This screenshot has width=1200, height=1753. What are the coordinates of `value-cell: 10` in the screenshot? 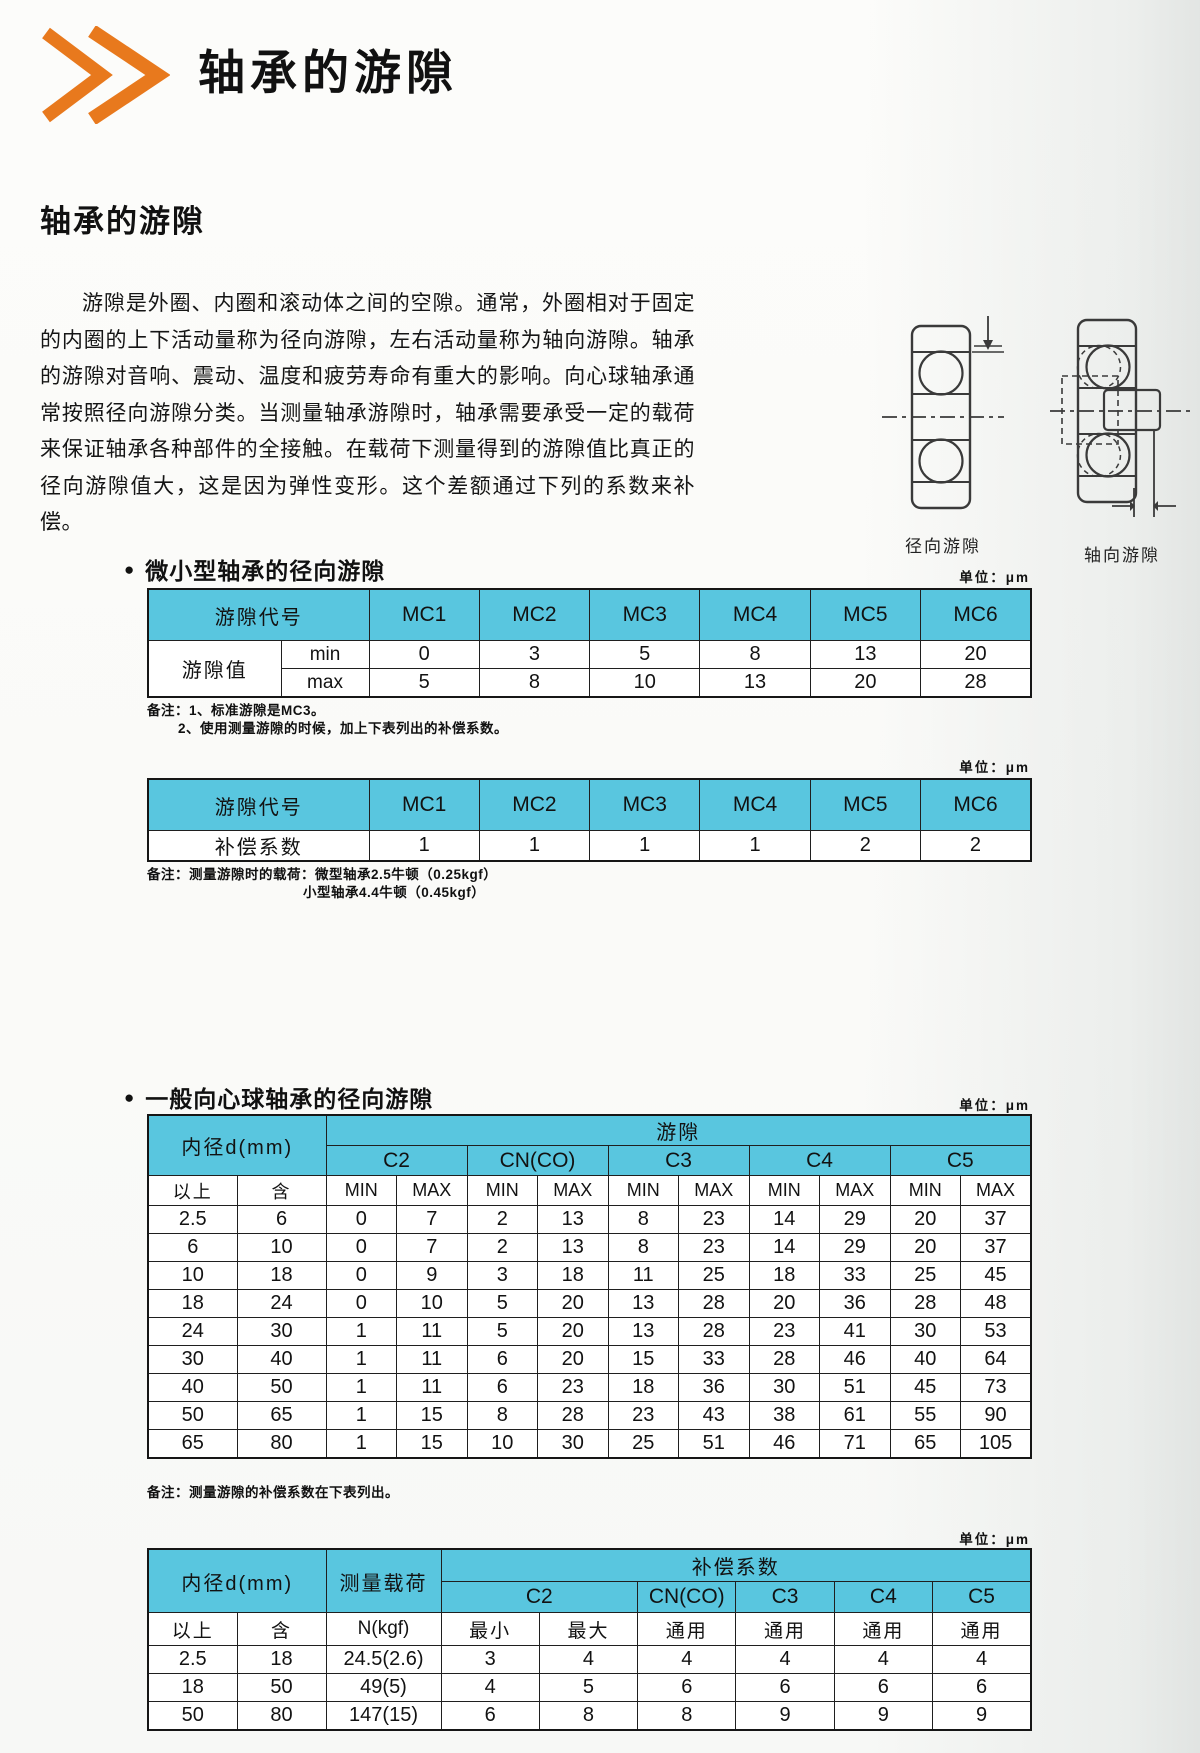 It's located at (281, 1247).